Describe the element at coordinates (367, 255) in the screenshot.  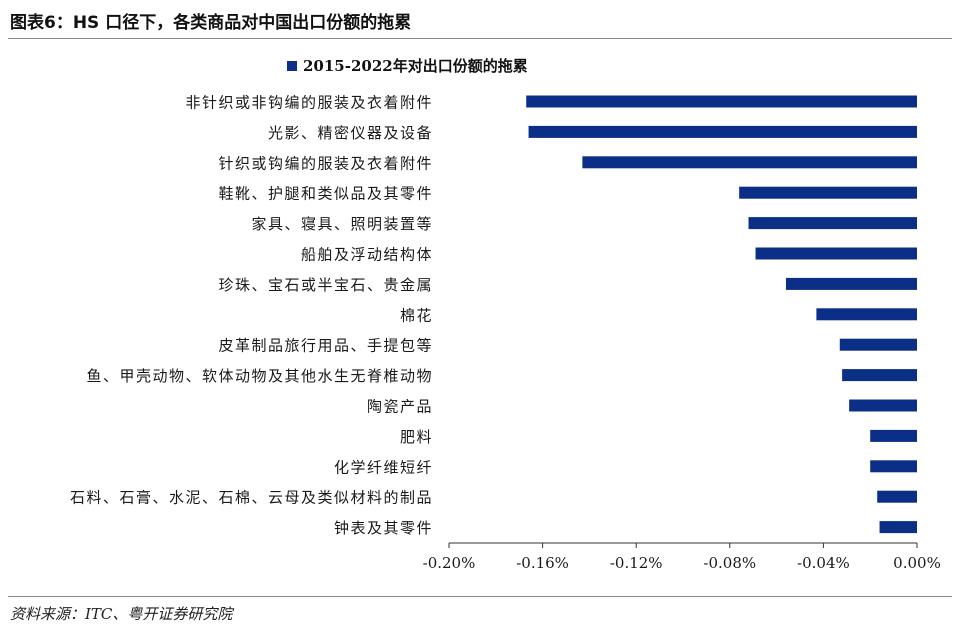
I see `category-label: 船舶及浮动结构体` at that location.